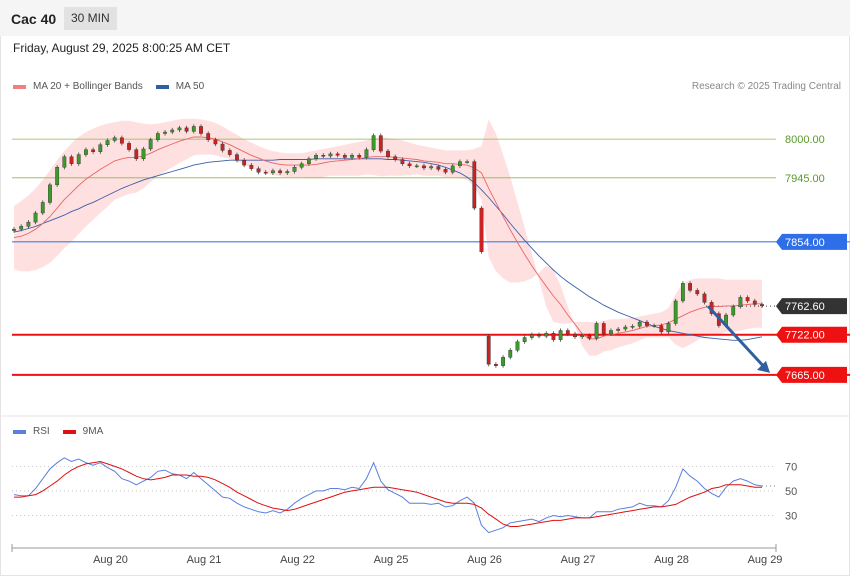 Image resolution: width=850 pixels, height=576 pixels. What do you see at coordinates (805, 336) in the screenshot?
I see `level-label-7722.00: 7722.00` at bounding box center [805, 336].